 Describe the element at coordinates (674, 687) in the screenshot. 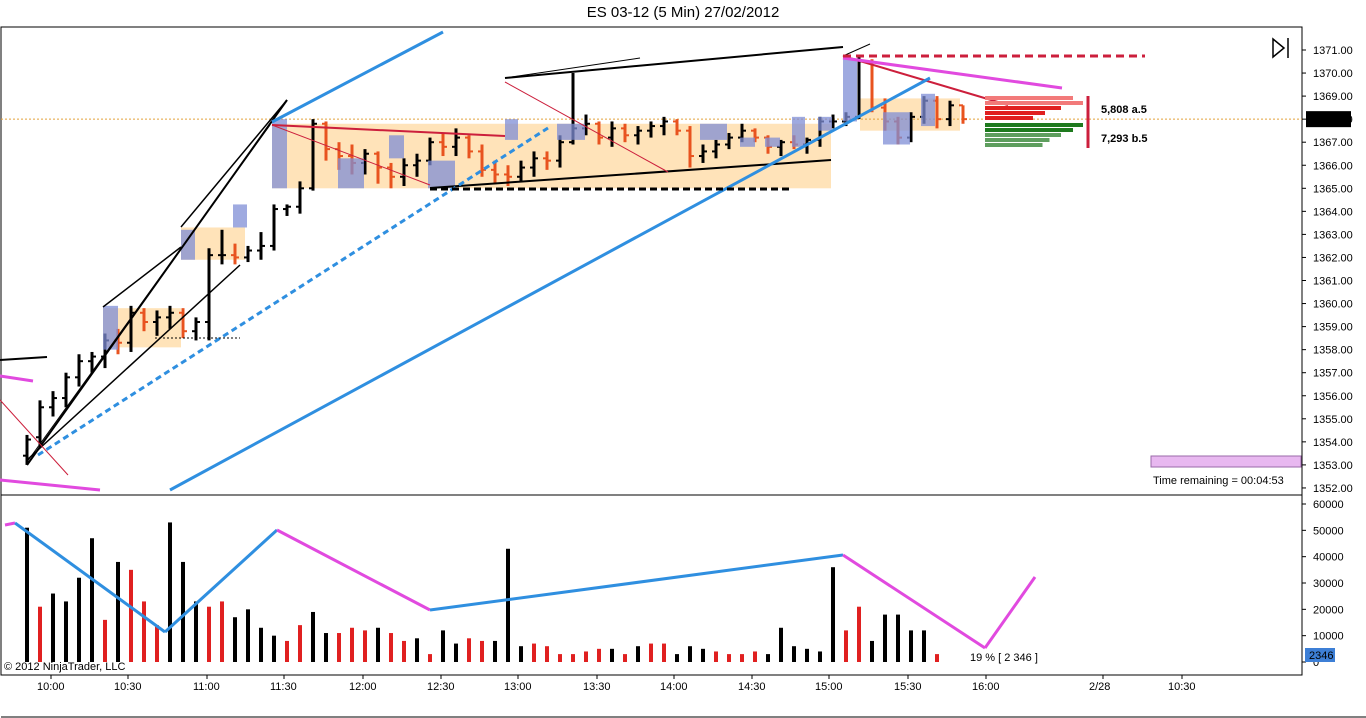

I see `x-tick-label: 14:00` at that location.